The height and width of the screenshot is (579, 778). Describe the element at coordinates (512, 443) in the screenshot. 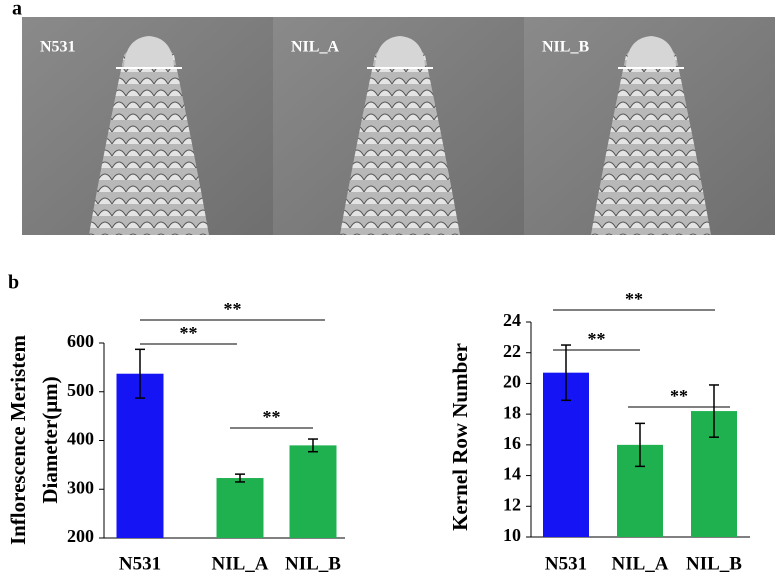

I see `y-tick-label: 16` at that location.